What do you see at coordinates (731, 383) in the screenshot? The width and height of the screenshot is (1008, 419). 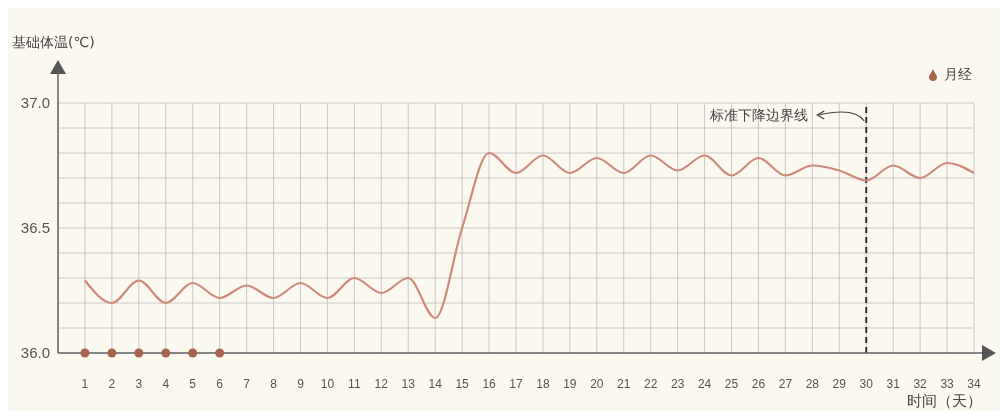 I see `x-tick-label: 25` at bounding box center [731, 383].